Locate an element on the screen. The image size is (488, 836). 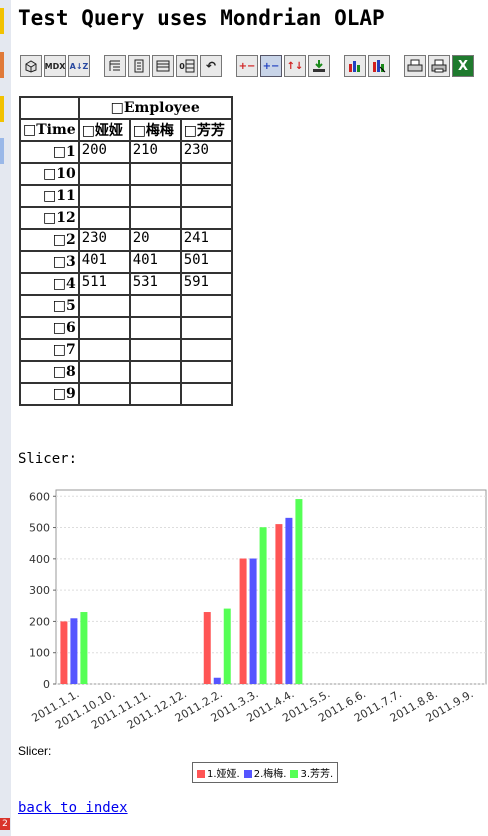
swap-axes-button: ↶ is located at coordinates (211, 66).